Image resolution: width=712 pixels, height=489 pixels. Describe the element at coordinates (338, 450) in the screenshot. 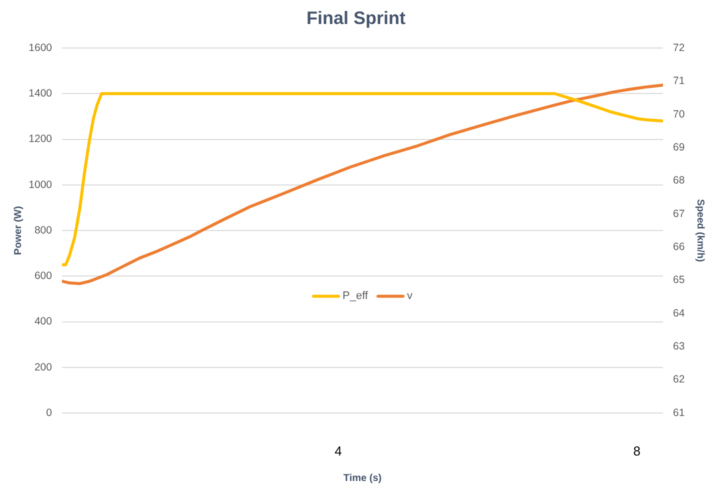

I see `x-tick-label: 4` at that location.